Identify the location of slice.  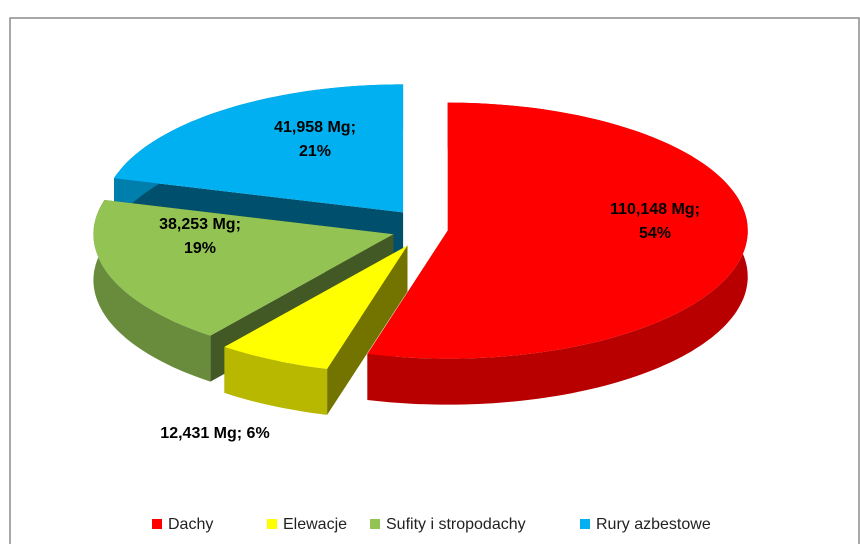
(316, 330).